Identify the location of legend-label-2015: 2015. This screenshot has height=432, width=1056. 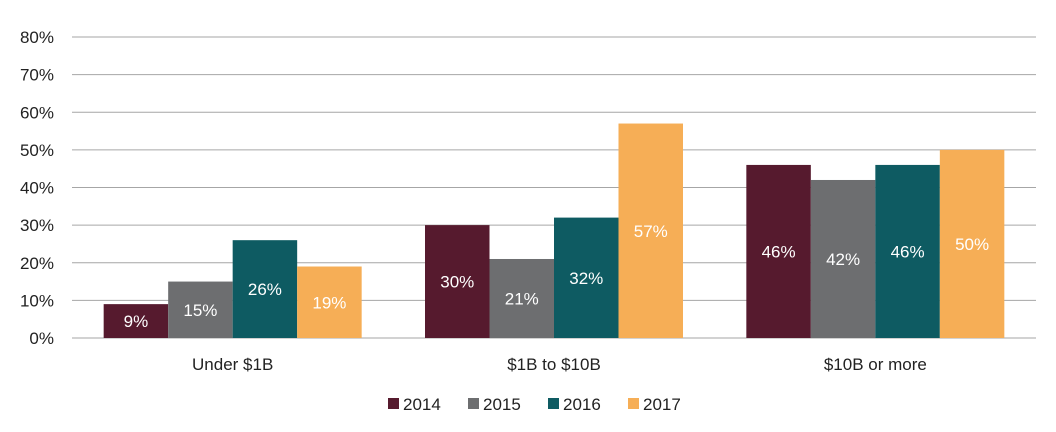
(502, 404).